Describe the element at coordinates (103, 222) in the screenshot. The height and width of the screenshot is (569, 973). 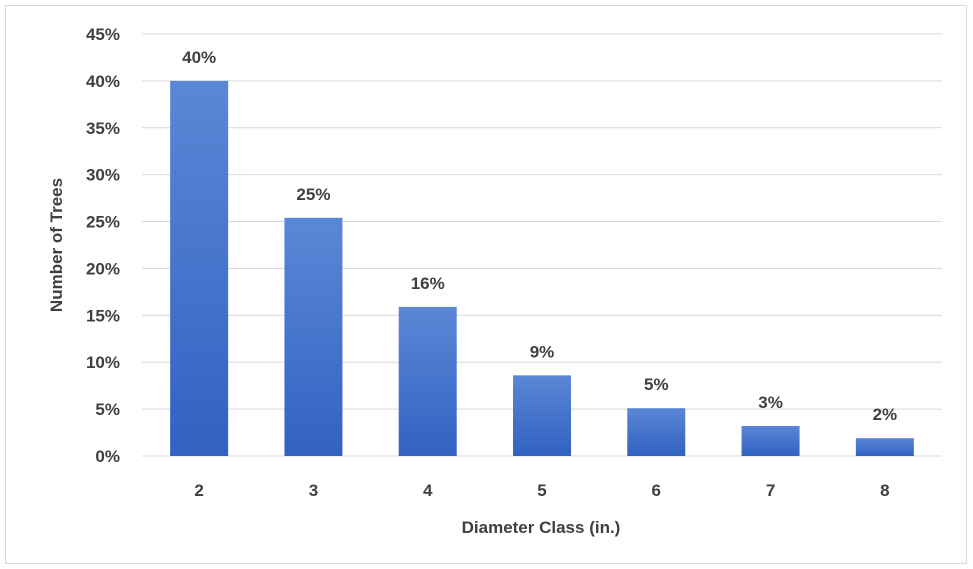
I see `y-tick-label: 25%` at that location.